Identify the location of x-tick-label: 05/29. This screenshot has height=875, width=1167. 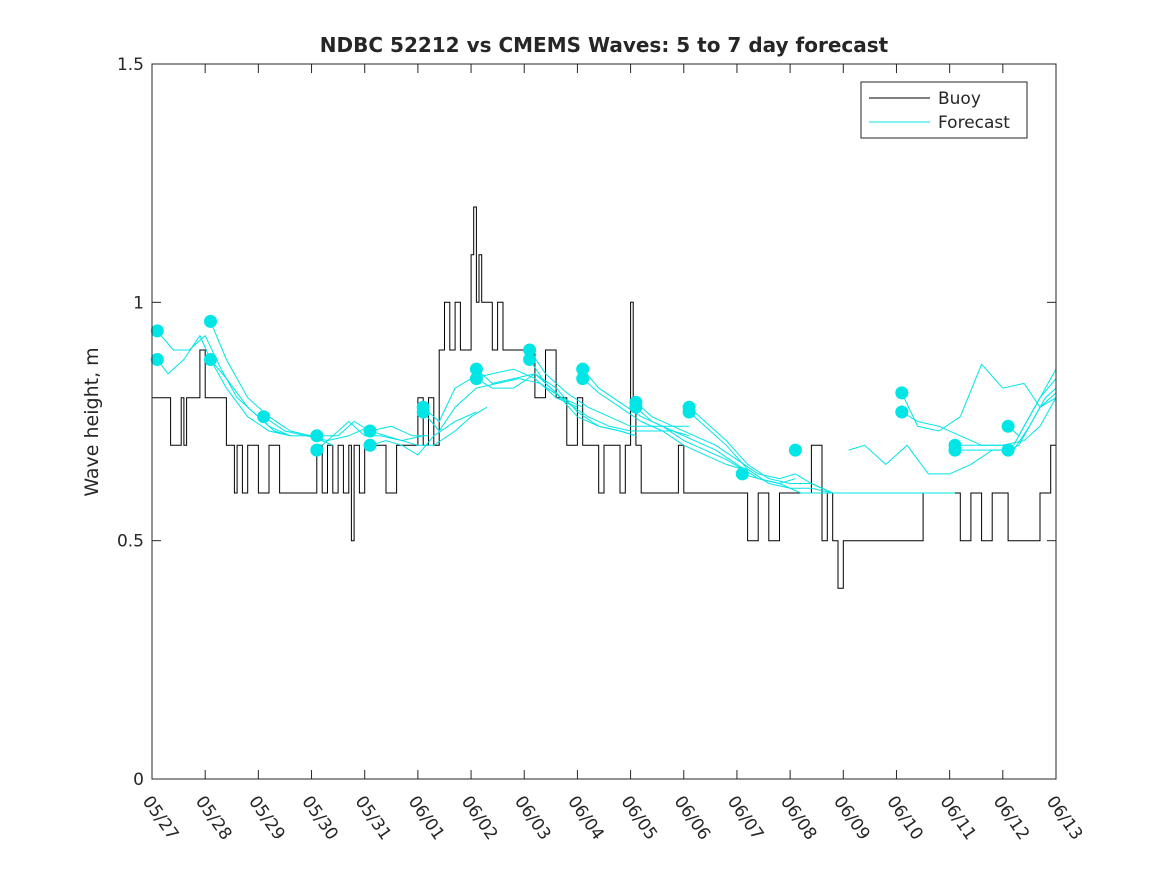
(266, 818).